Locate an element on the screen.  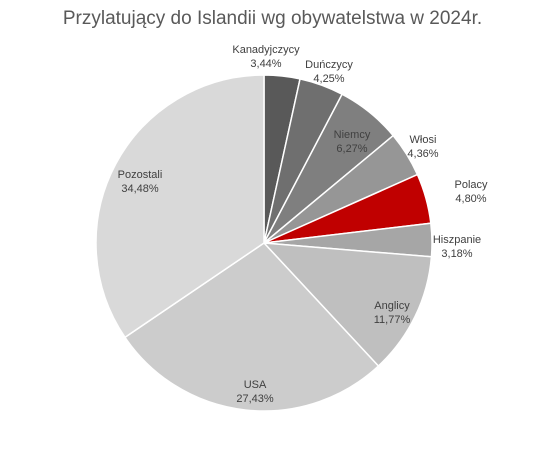
slice-label-value: 11,77% is located at coordinates (392, 320).